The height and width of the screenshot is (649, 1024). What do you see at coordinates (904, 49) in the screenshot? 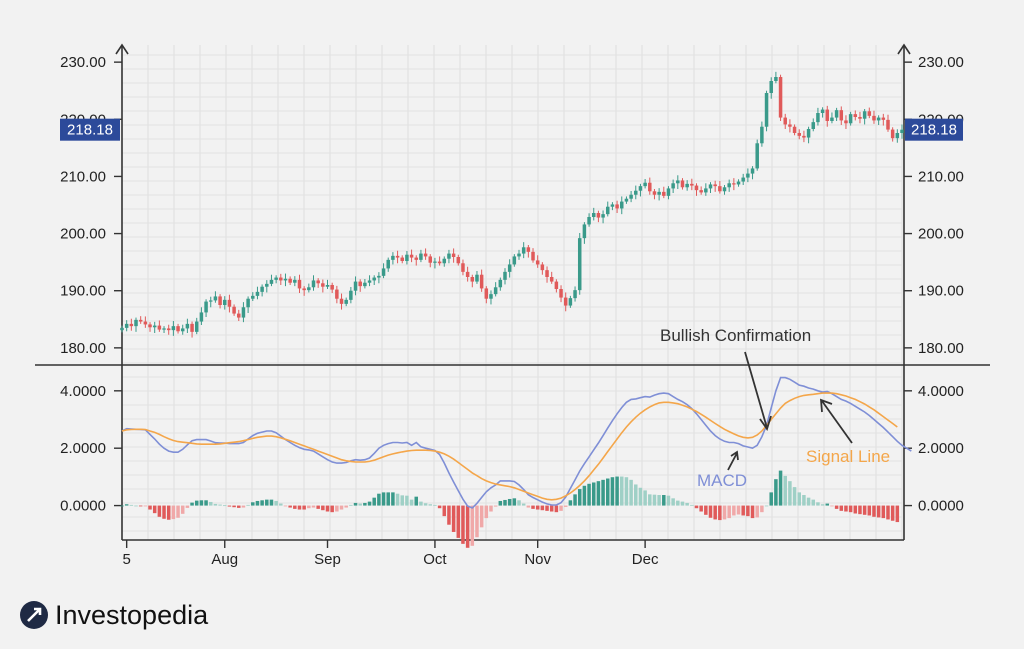
I see `right-axis-arrow-icon` at bounding box center [904, 49].